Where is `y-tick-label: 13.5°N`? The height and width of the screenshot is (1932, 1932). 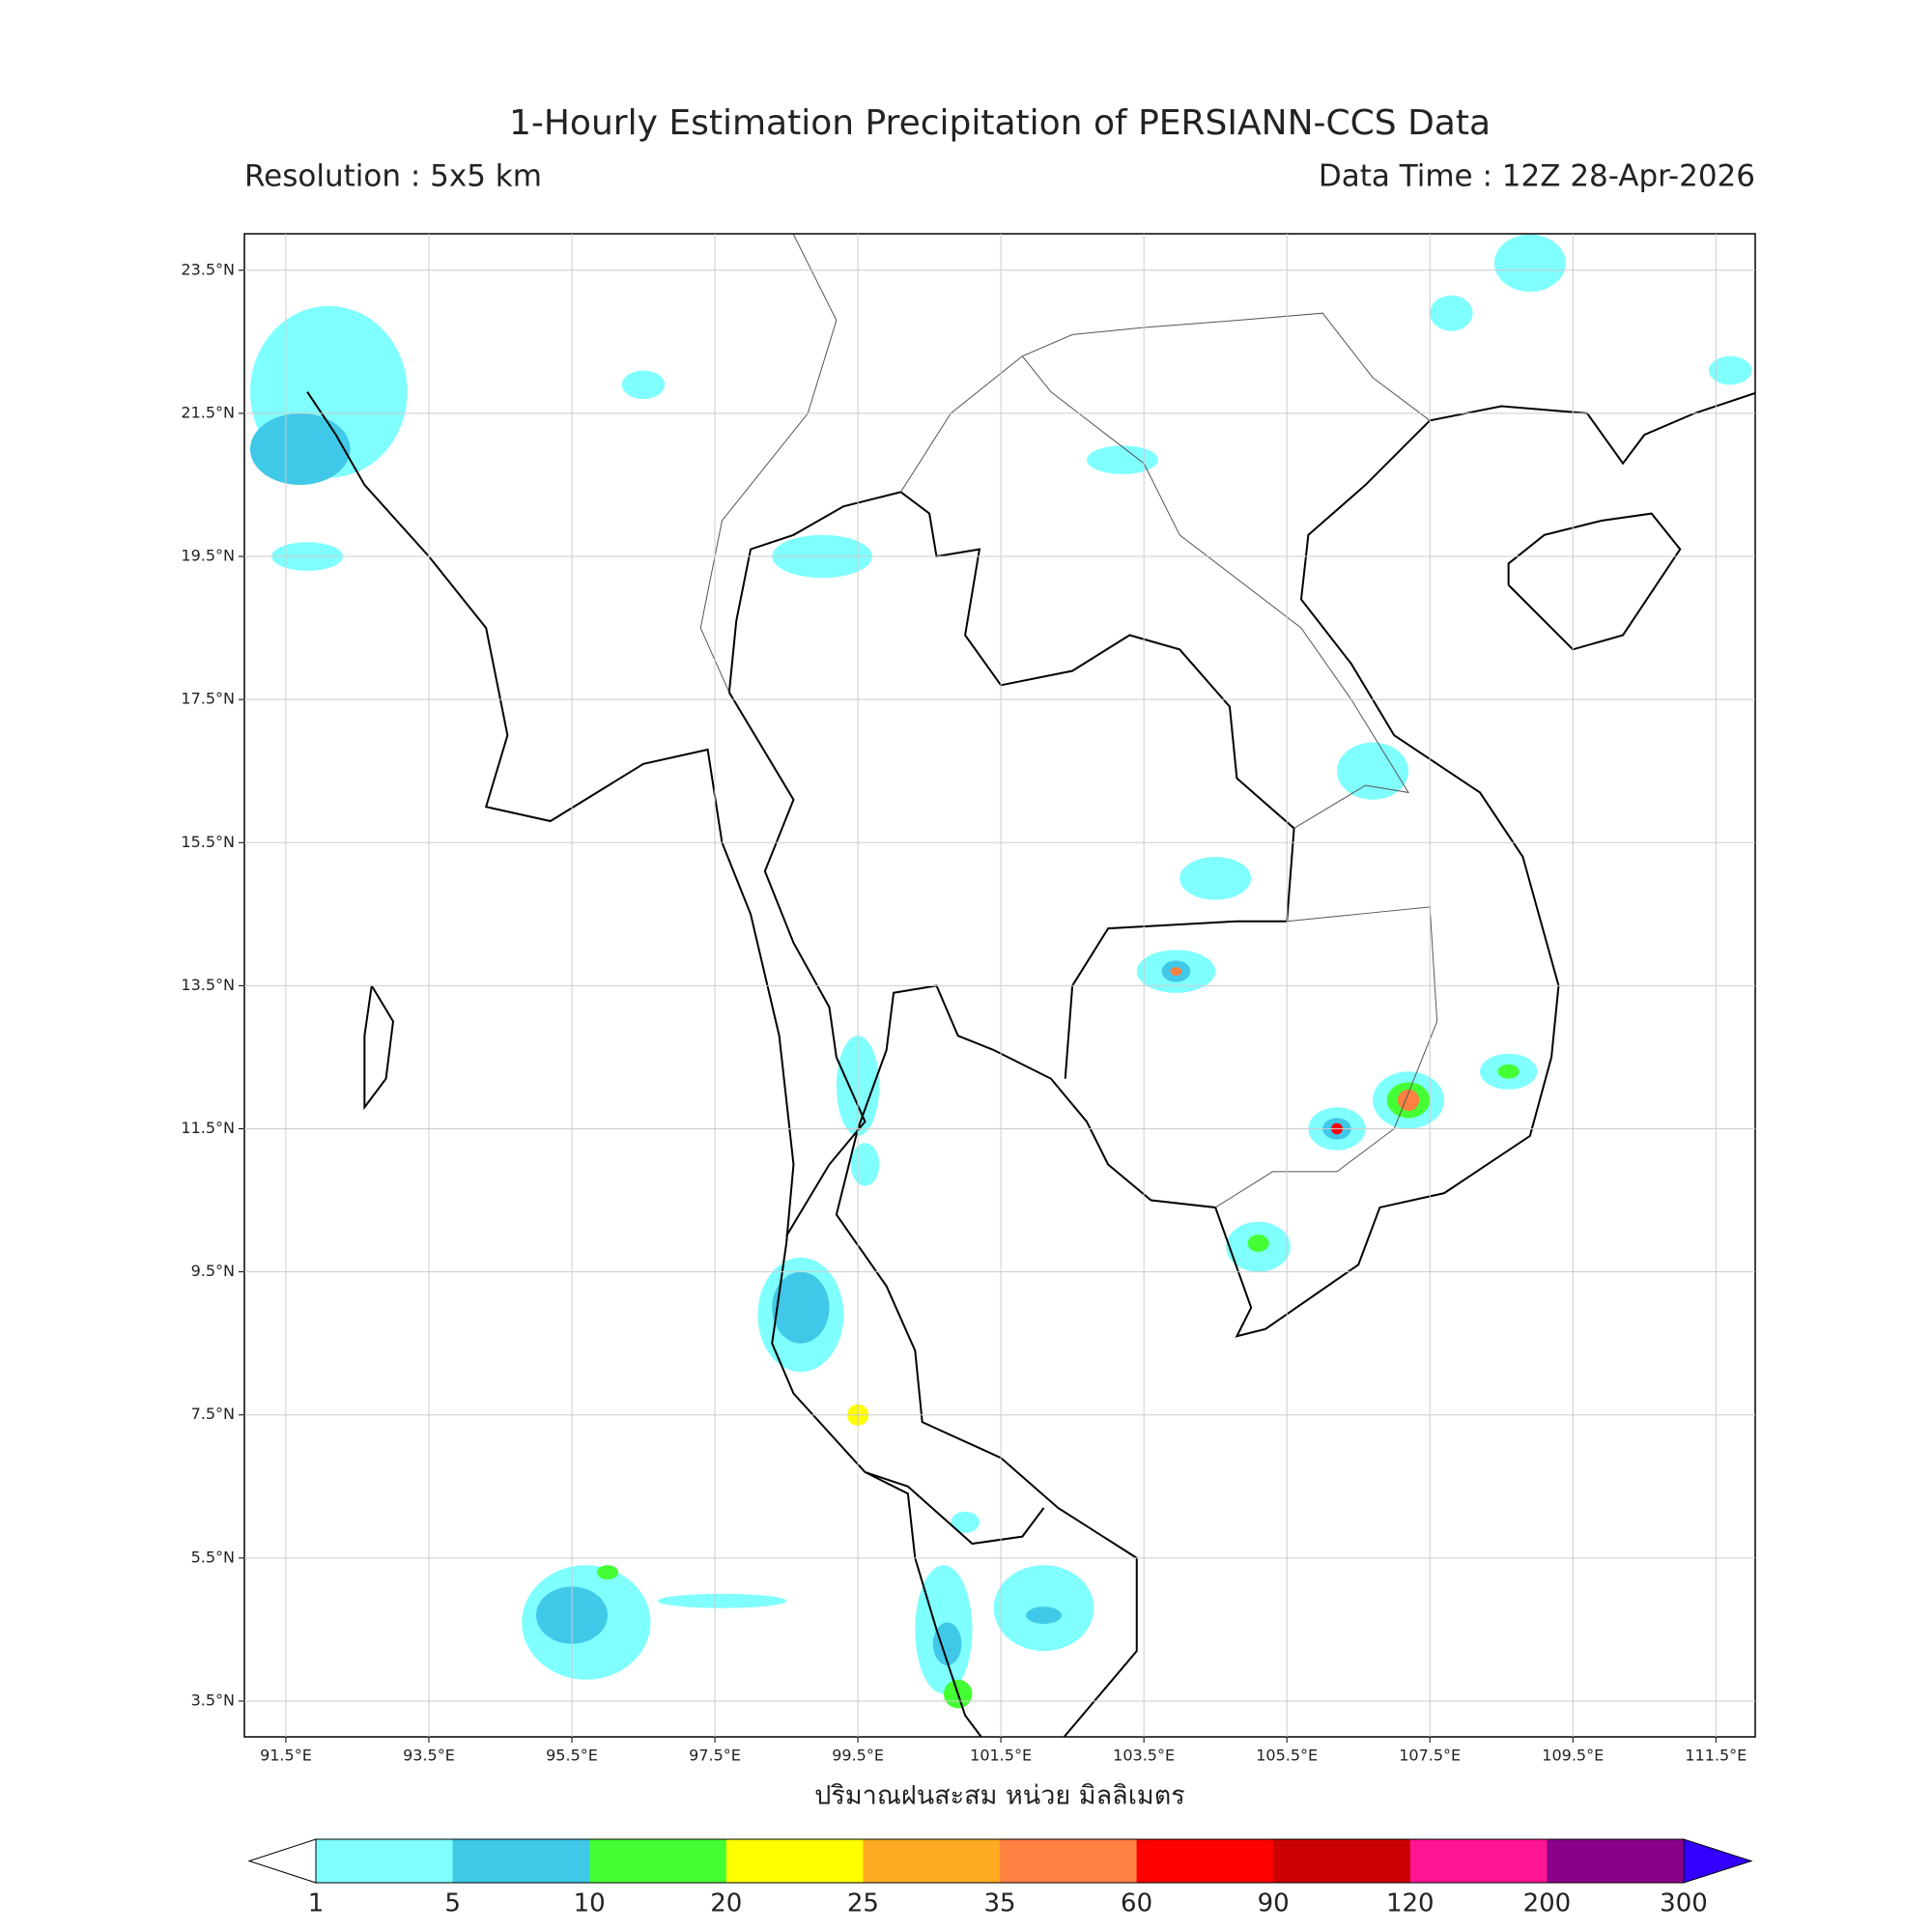 y-tick-label: 13.5°N is located at coordinates (208, 985).